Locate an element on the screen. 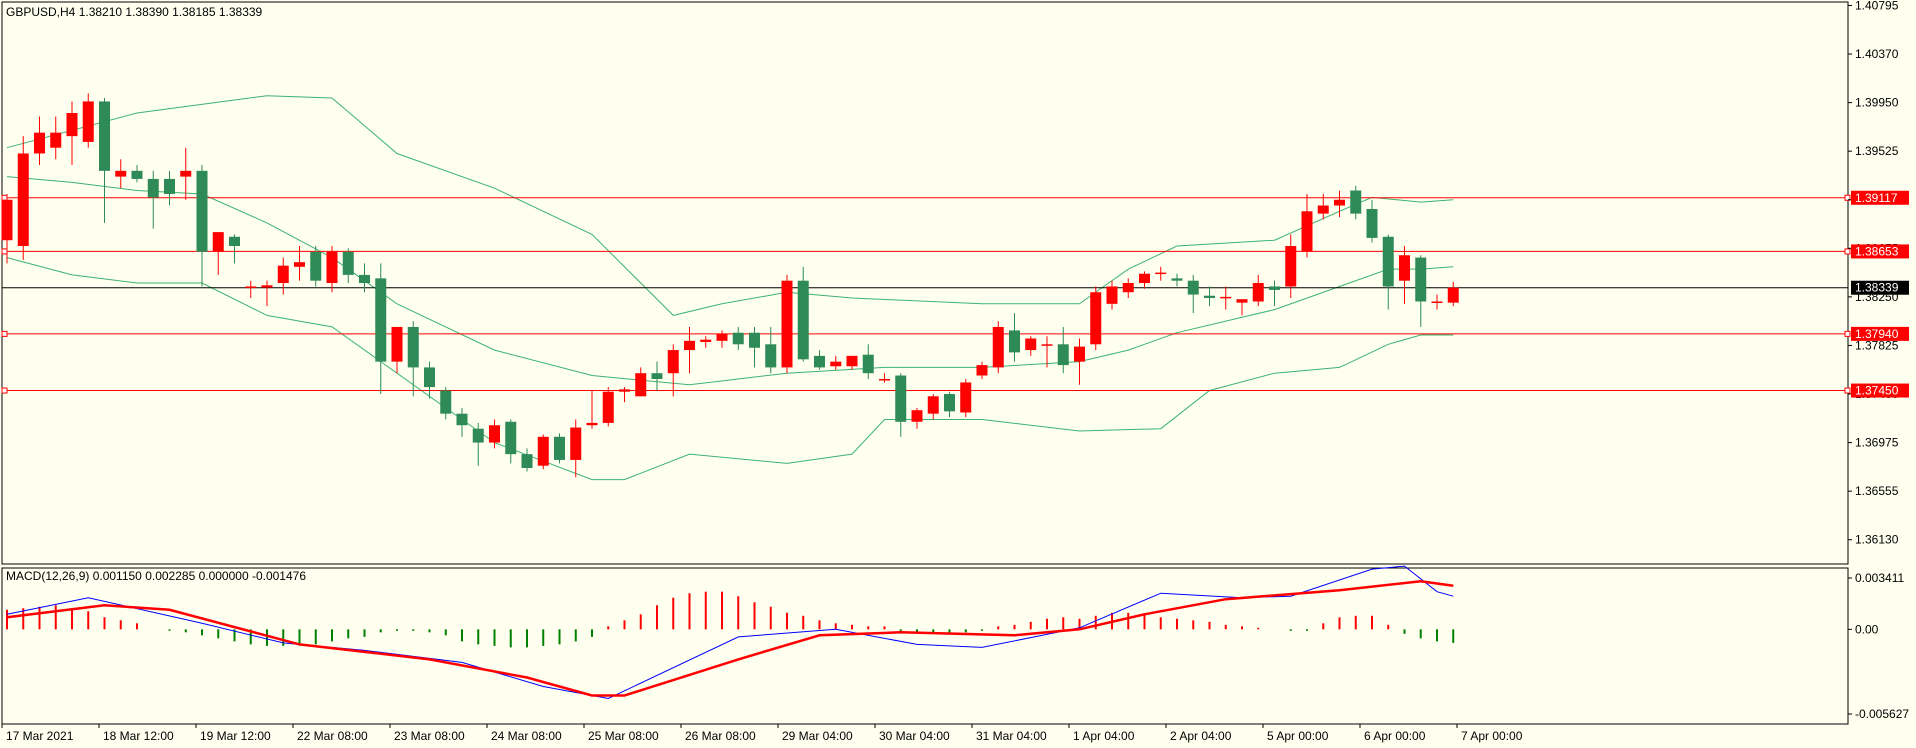  macd-tick-label: 0.00 is located at coordinates (1867, 629).